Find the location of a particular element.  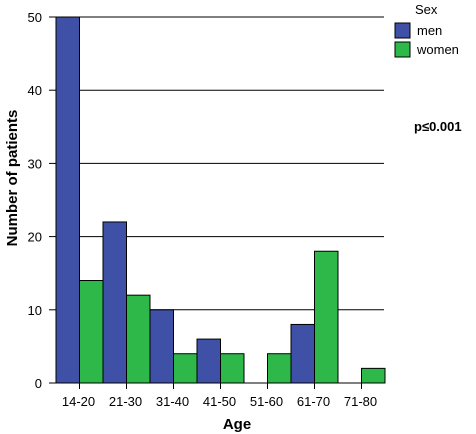

y-tick-label: 10 is located at coordinates (35, 310).